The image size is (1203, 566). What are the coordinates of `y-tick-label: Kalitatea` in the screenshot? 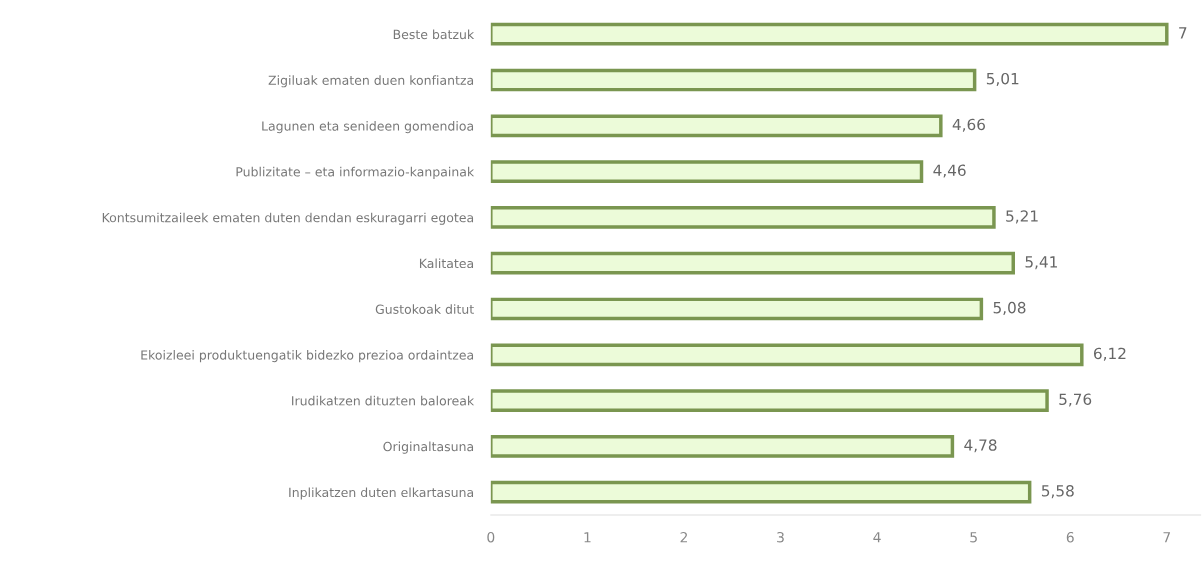 It's located at (446, 263).